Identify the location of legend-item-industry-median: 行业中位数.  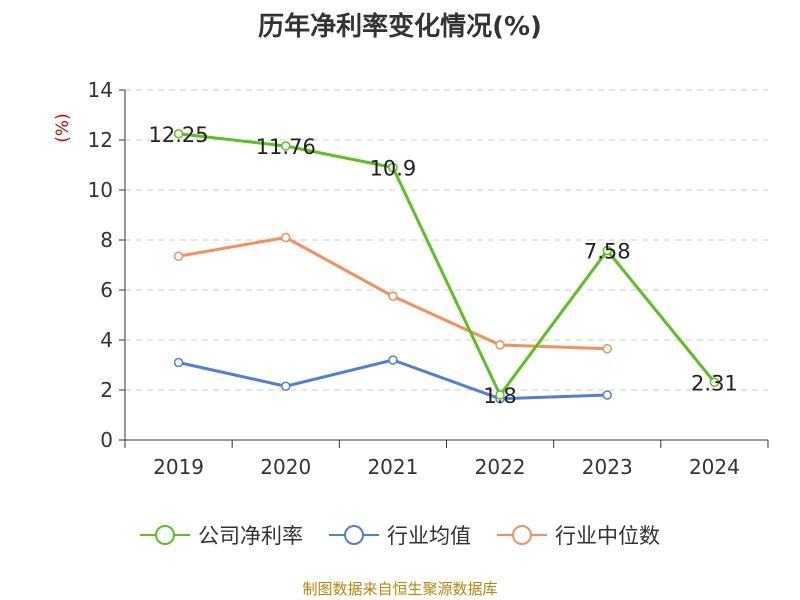
(578, 535).